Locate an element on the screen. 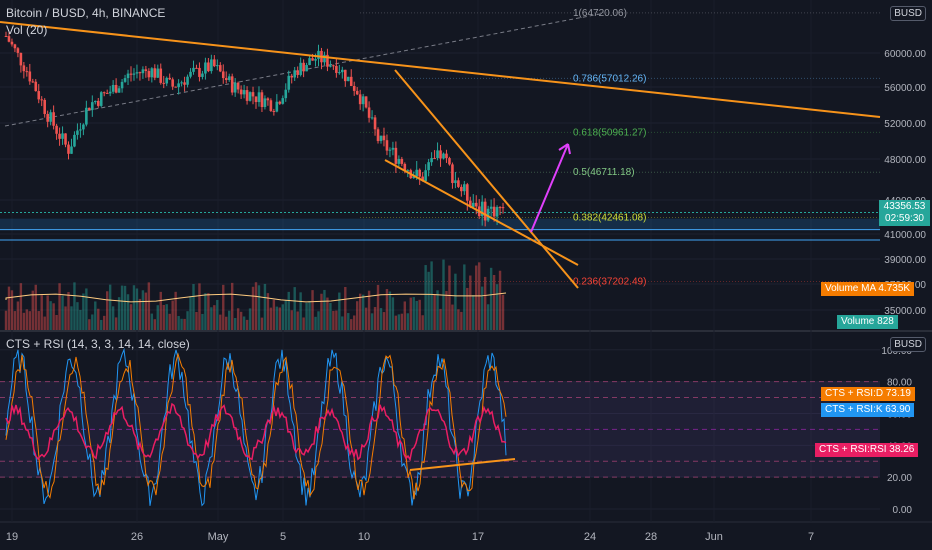  price-tick-label: 41000.00 is located at coordinates (905, 235).